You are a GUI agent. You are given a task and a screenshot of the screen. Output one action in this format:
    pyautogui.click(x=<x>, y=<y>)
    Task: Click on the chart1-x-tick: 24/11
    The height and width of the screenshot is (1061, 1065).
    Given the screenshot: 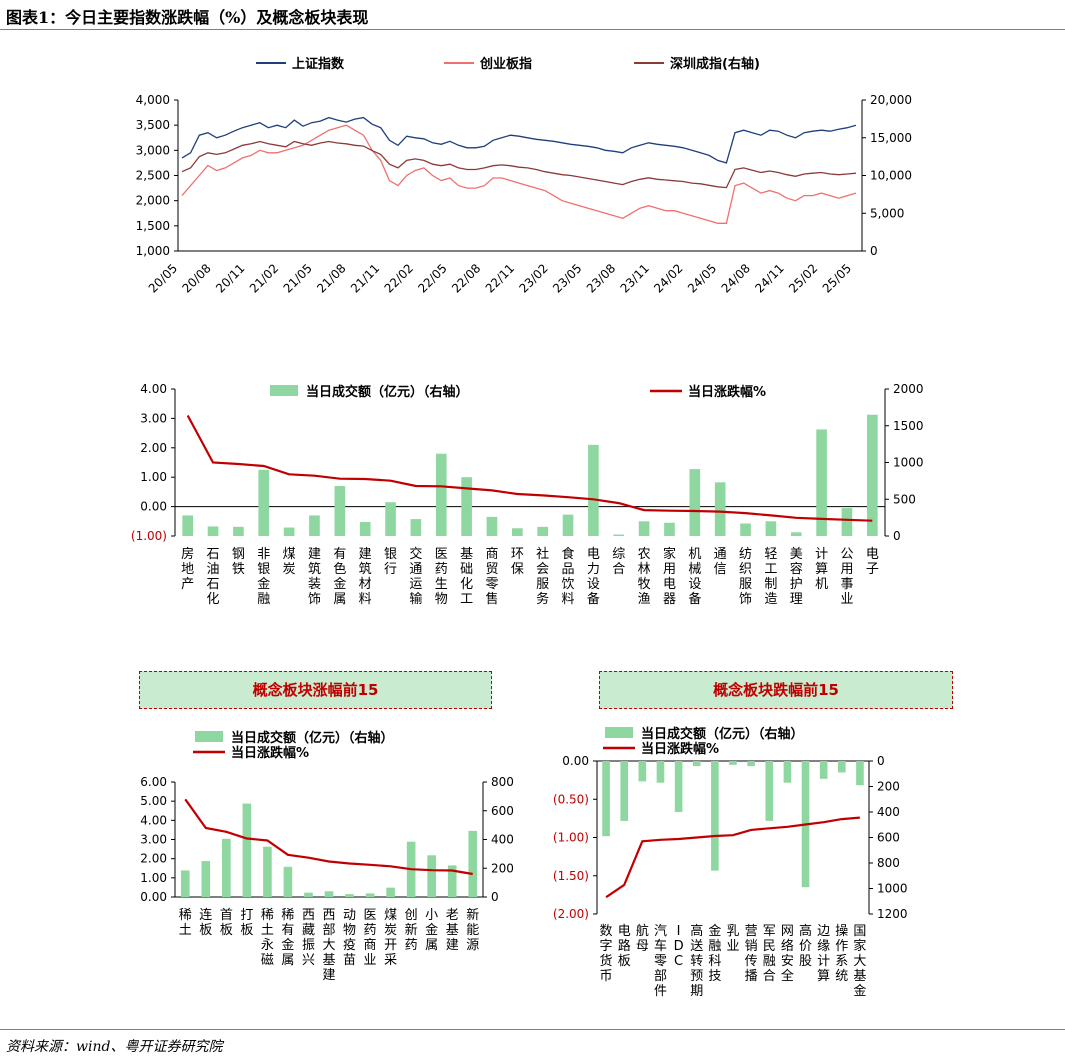 What is the action you would take?
    pyautogui.click(x=769, y=278)
    